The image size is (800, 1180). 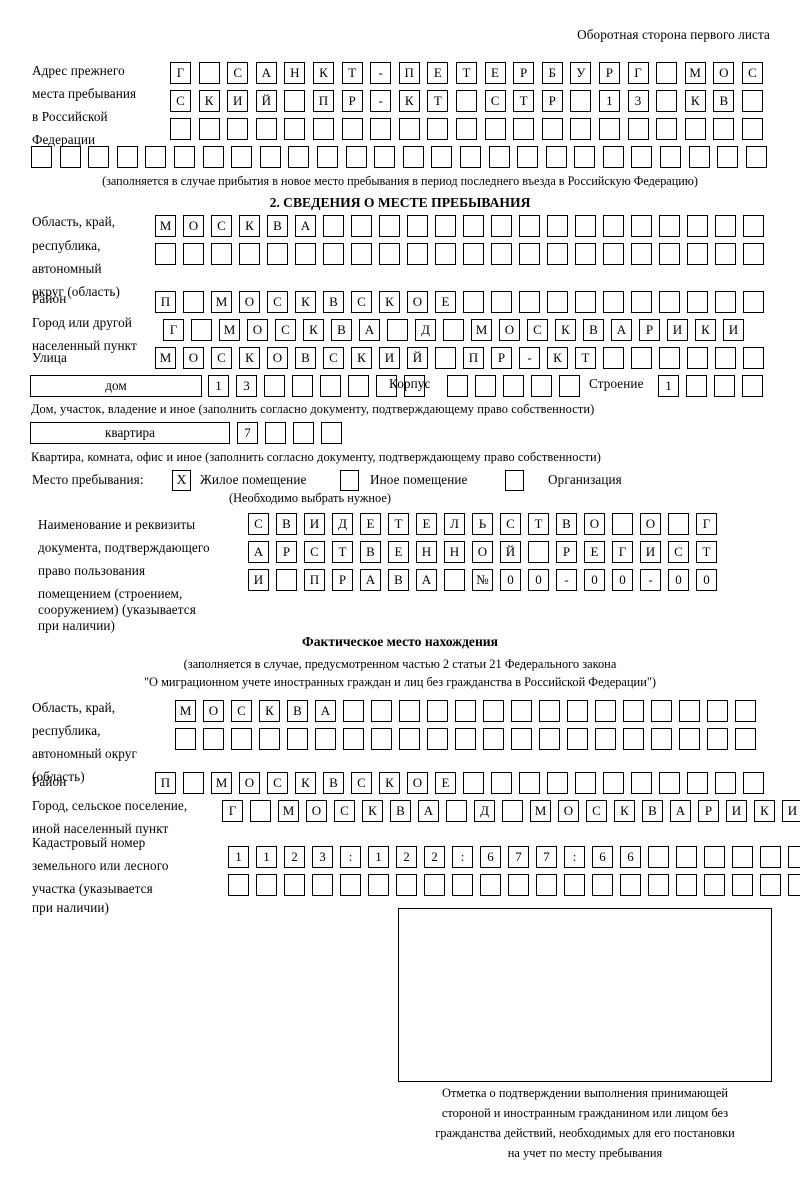 What do you see at coordinates (286, 552) in the screenshot?
I see `document-cell: Р` at bounding box center [286, 552].